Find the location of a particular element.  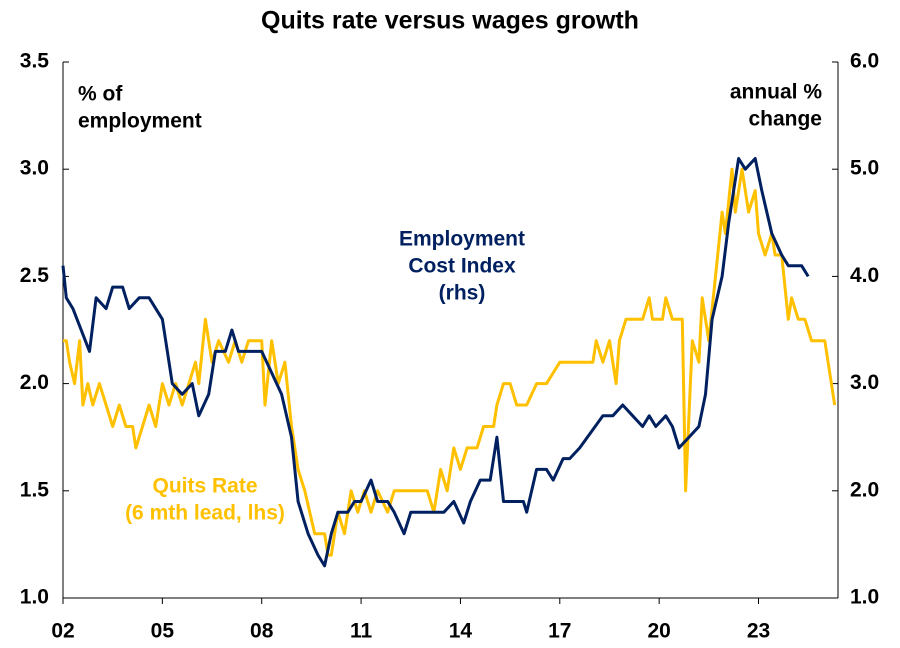

y2-tick-label: 1.0 is located at coordinates (864, 597).